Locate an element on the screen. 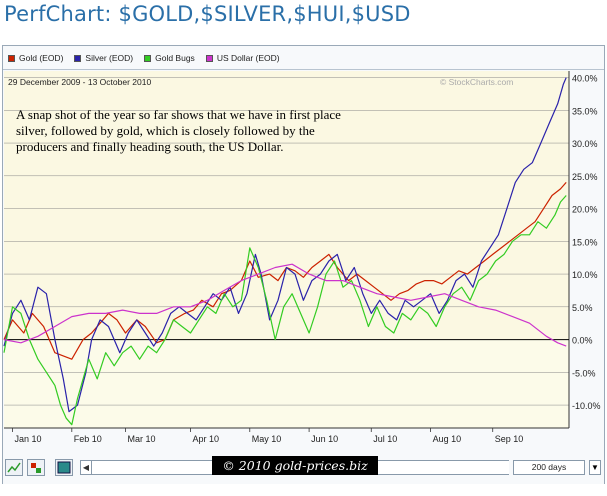 The height and width of the screenshot is (496, 607). scroll-left-button: ◀ is located at coordinates (86, 467).